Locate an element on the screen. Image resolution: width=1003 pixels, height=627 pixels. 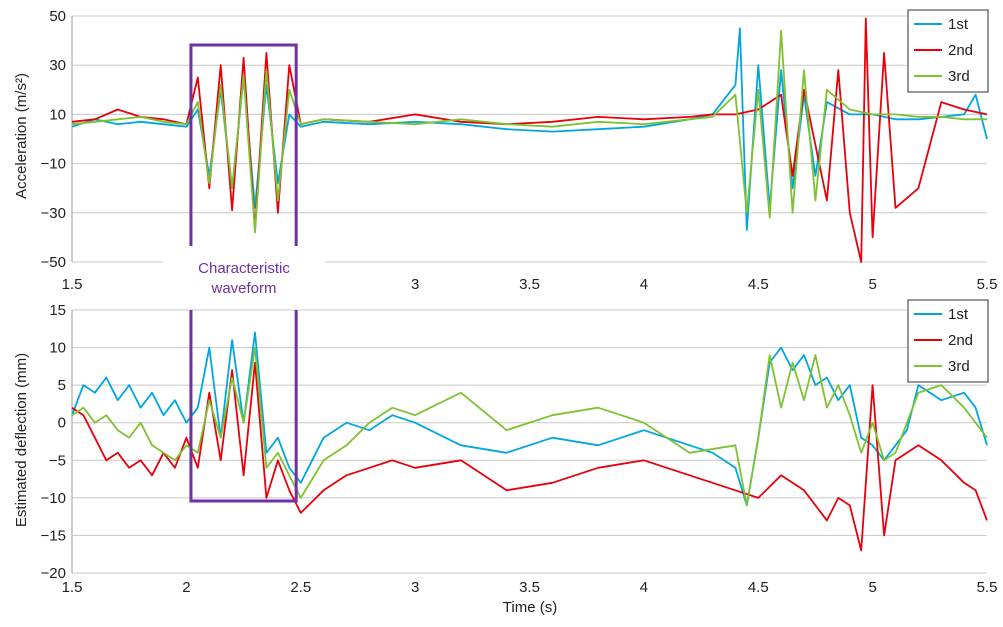
deflection-y-tick-label: 10 is located at coordinates (57, 348).